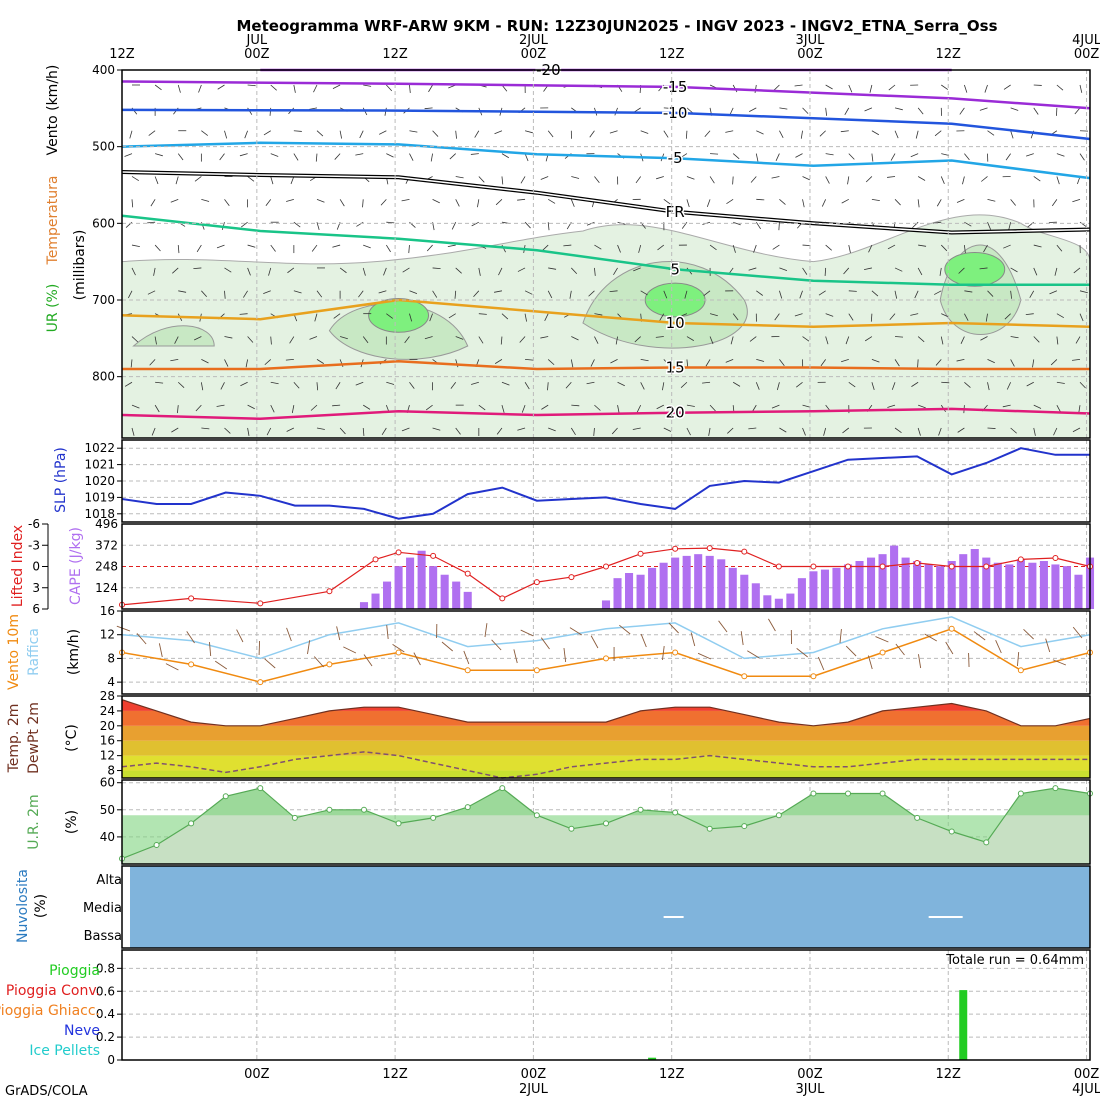  Describe the element at coordinates (53, 221) in the screenshot. I see `label-temperatura: Temperatura` at that location.